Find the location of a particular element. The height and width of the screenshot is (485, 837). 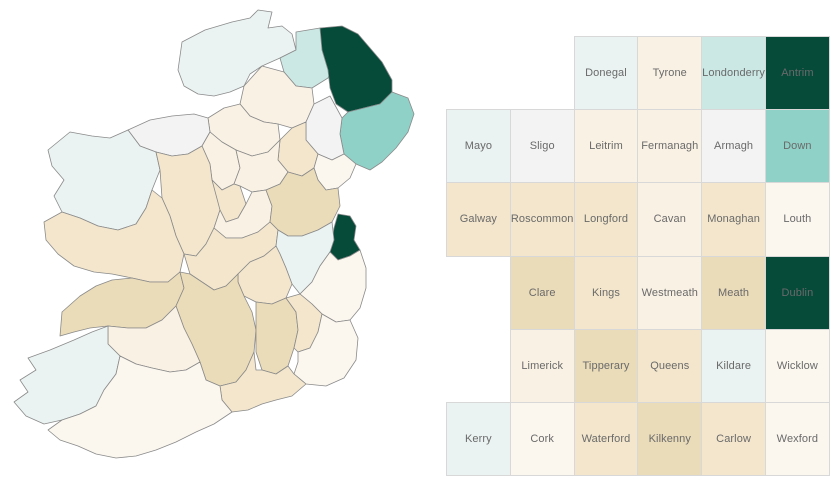

tile-leitrim: Leitrim is located at coordinates (606, 146).